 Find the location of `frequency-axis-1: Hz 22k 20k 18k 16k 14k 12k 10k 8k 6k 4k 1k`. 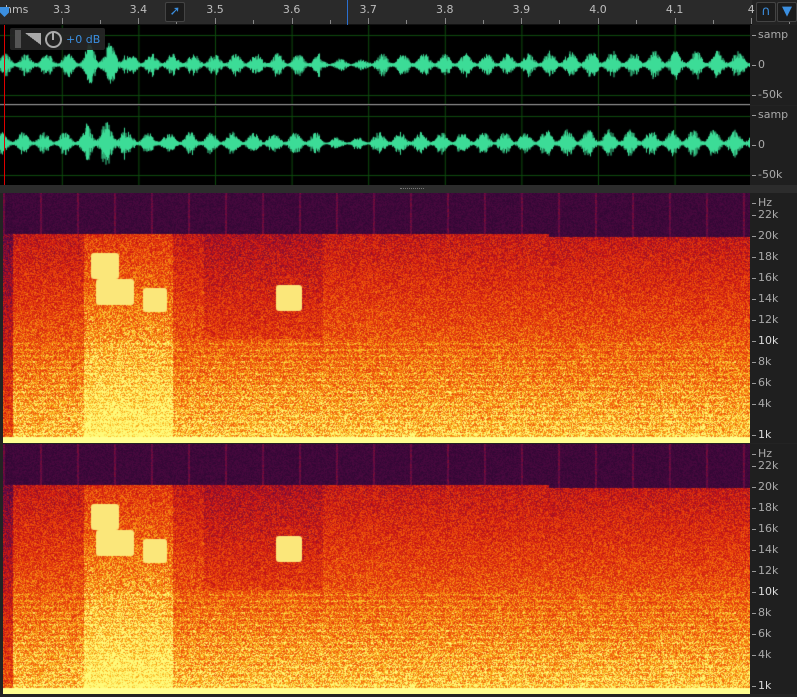

frequency-axis-1: Hz 22k 20k 18k 16k 14k 12k 10k 8k 6k 4k 1k is located at coordinates (773, 318).